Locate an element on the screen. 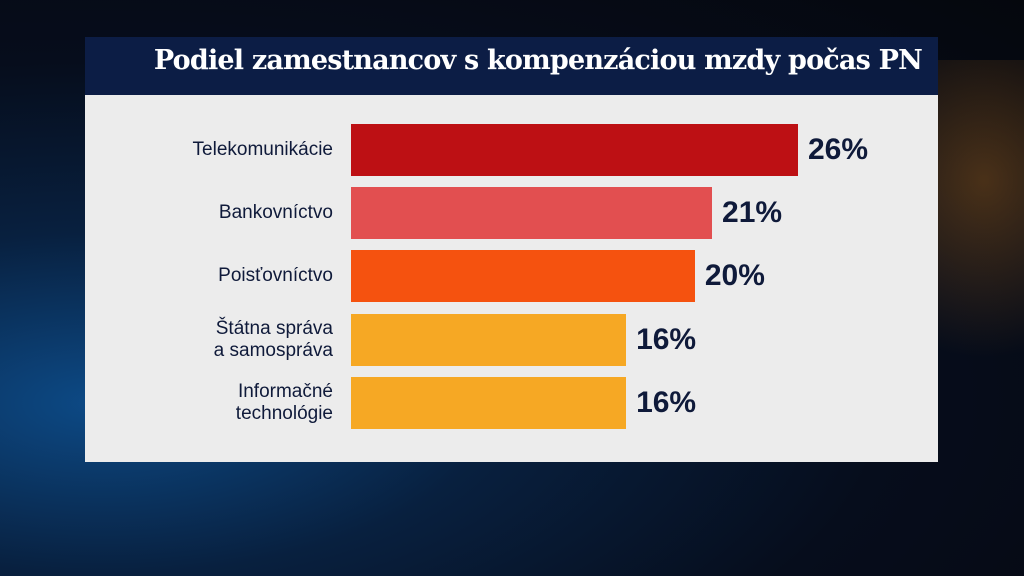 Image resolution: width=1024 pixels, height=576 pixels. category-label-line: Štátna správa is located at coordinates (274, 328).